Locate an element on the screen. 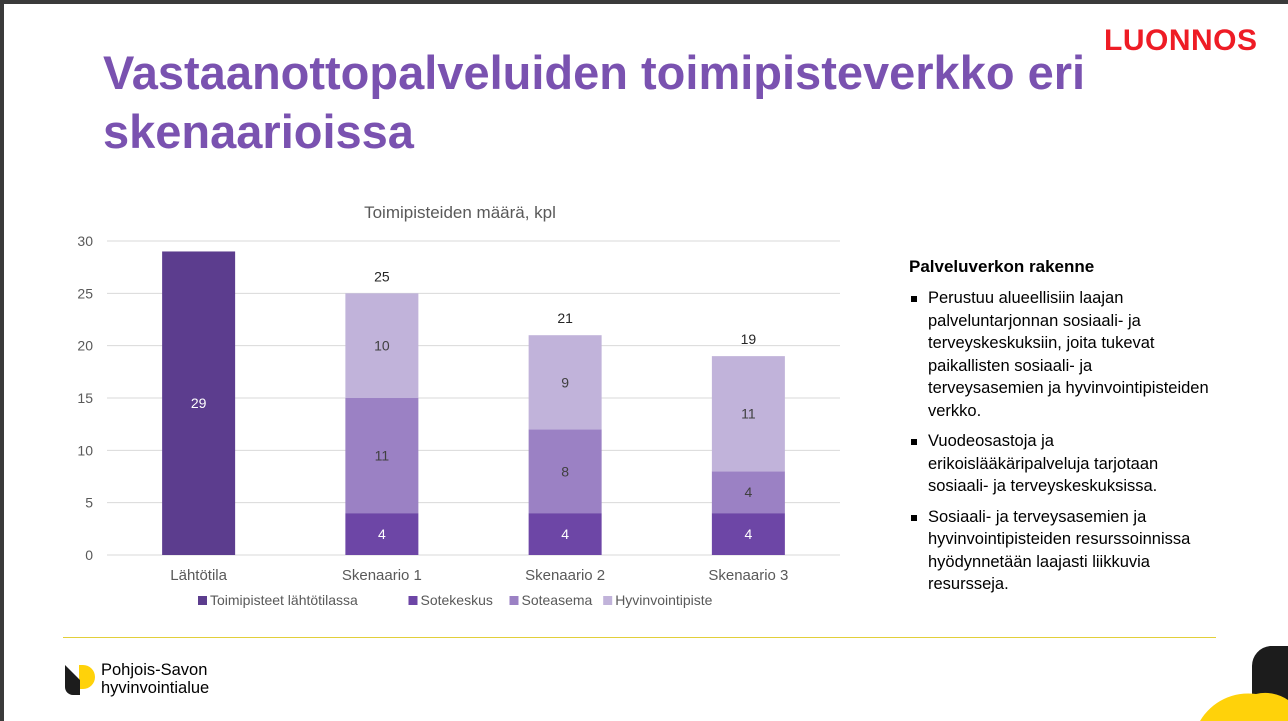 The height and width of the screenshot is (721, 1288). legend-label: Sotekeskus is located at coordinates (457, 600).